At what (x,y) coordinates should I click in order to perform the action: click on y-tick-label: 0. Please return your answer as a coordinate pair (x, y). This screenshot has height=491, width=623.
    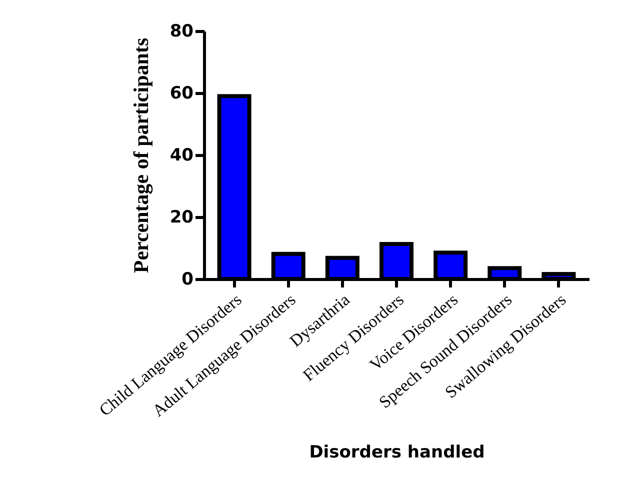
    Looking at the image, I should click on (188, 280).